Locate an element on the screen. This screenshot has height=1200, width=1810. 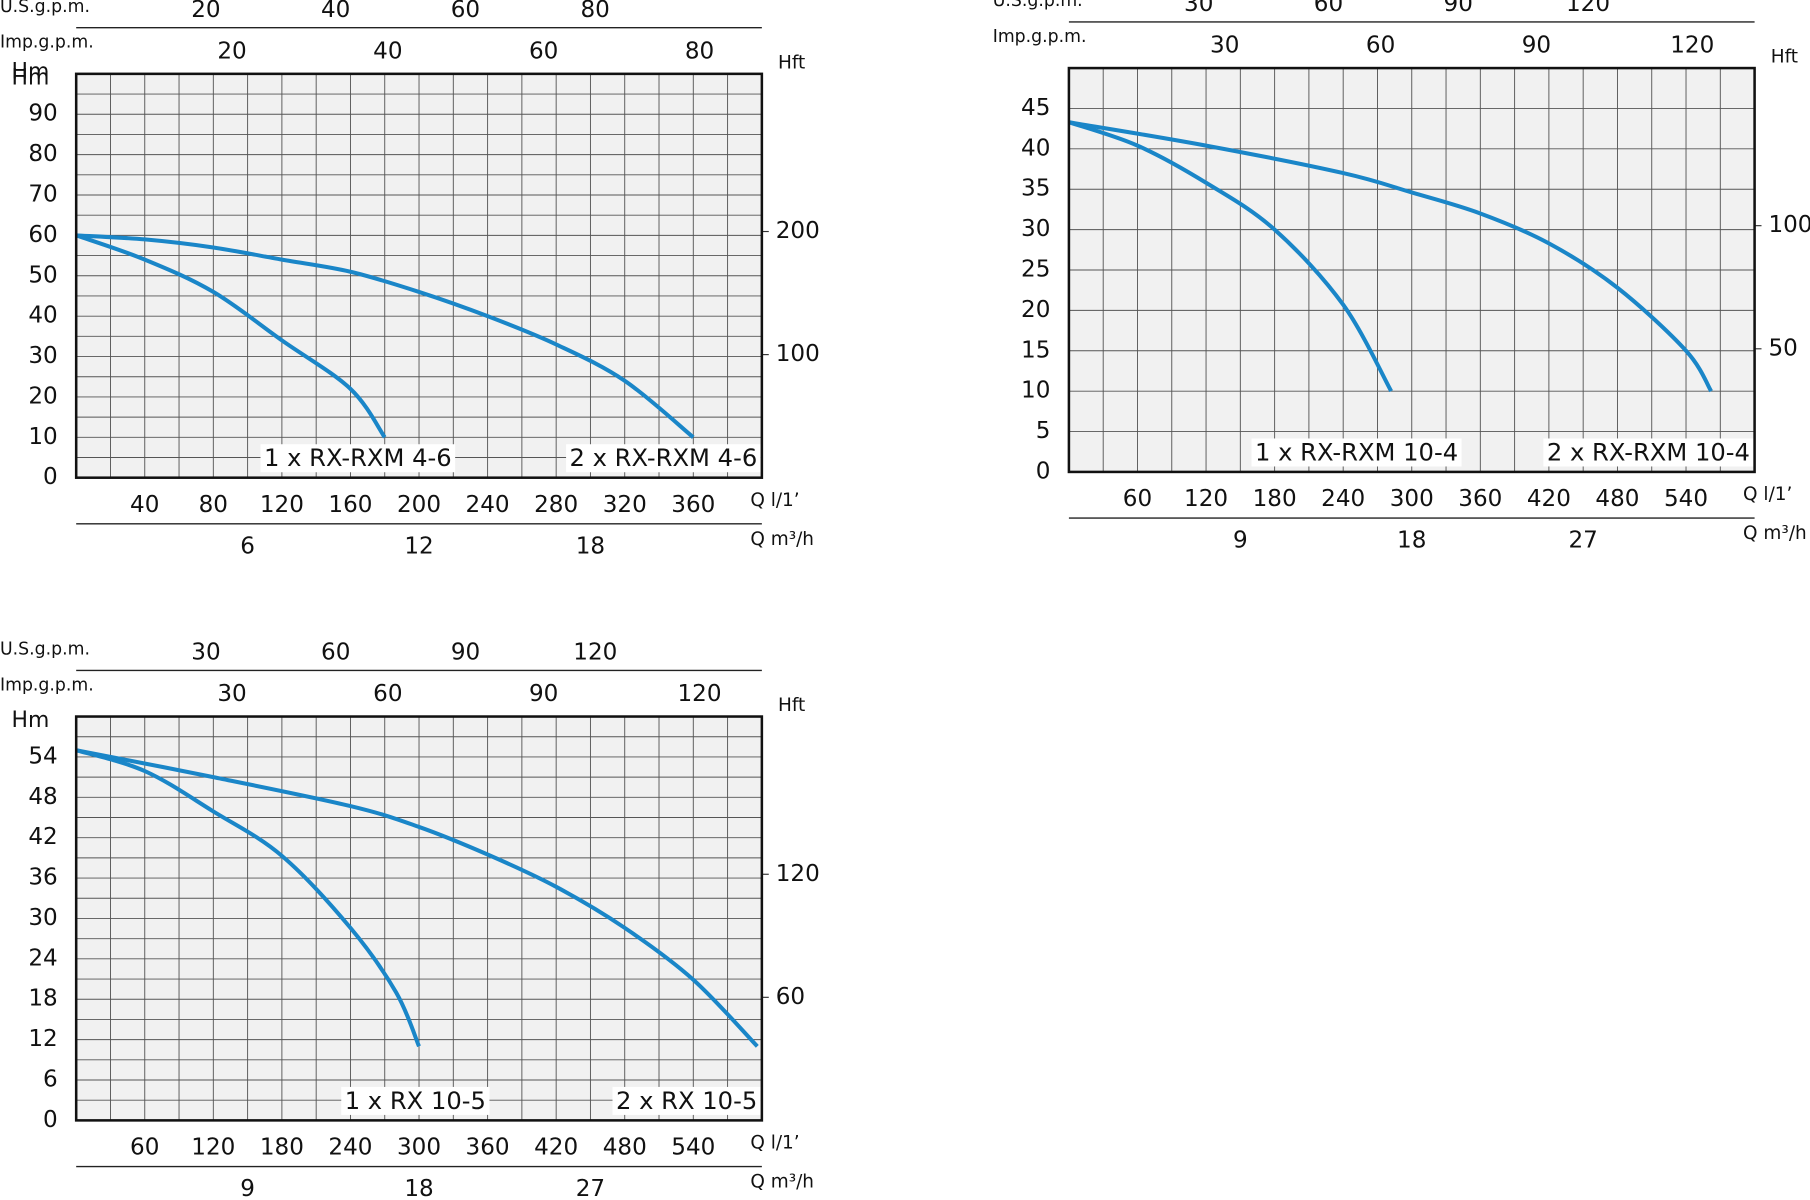
plot-border is located at coordinates (419, 275).